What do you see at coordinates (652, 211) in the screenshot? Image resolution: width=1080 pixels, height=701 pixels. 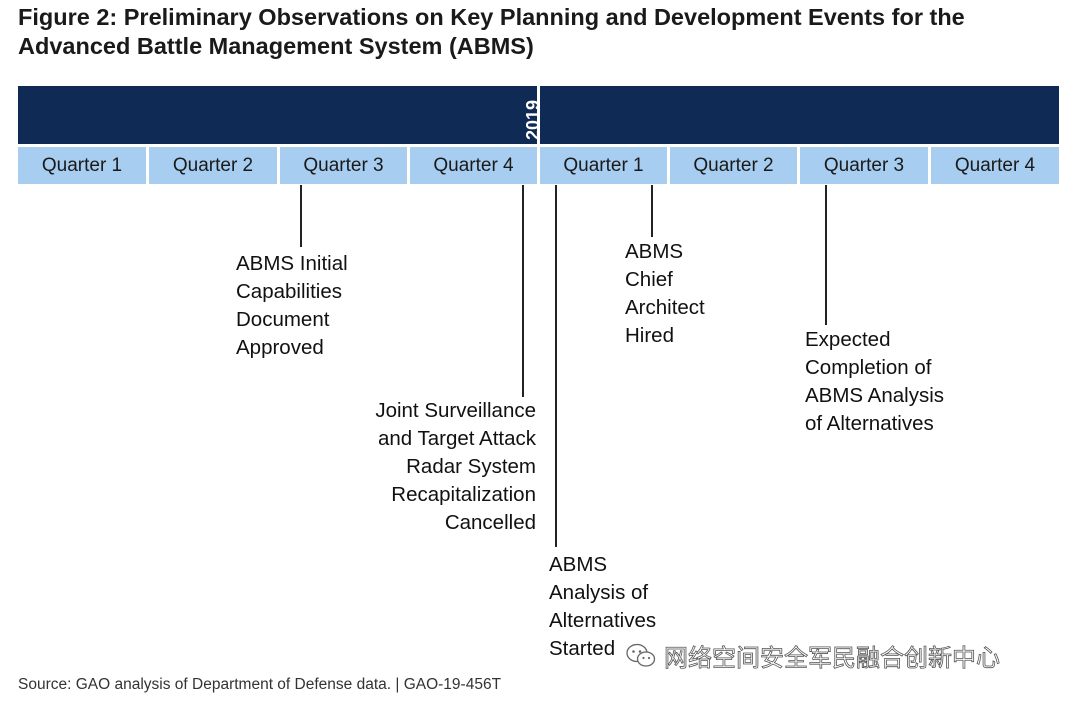 I see `connector-architect-hired` at bounding box center [652, 211].